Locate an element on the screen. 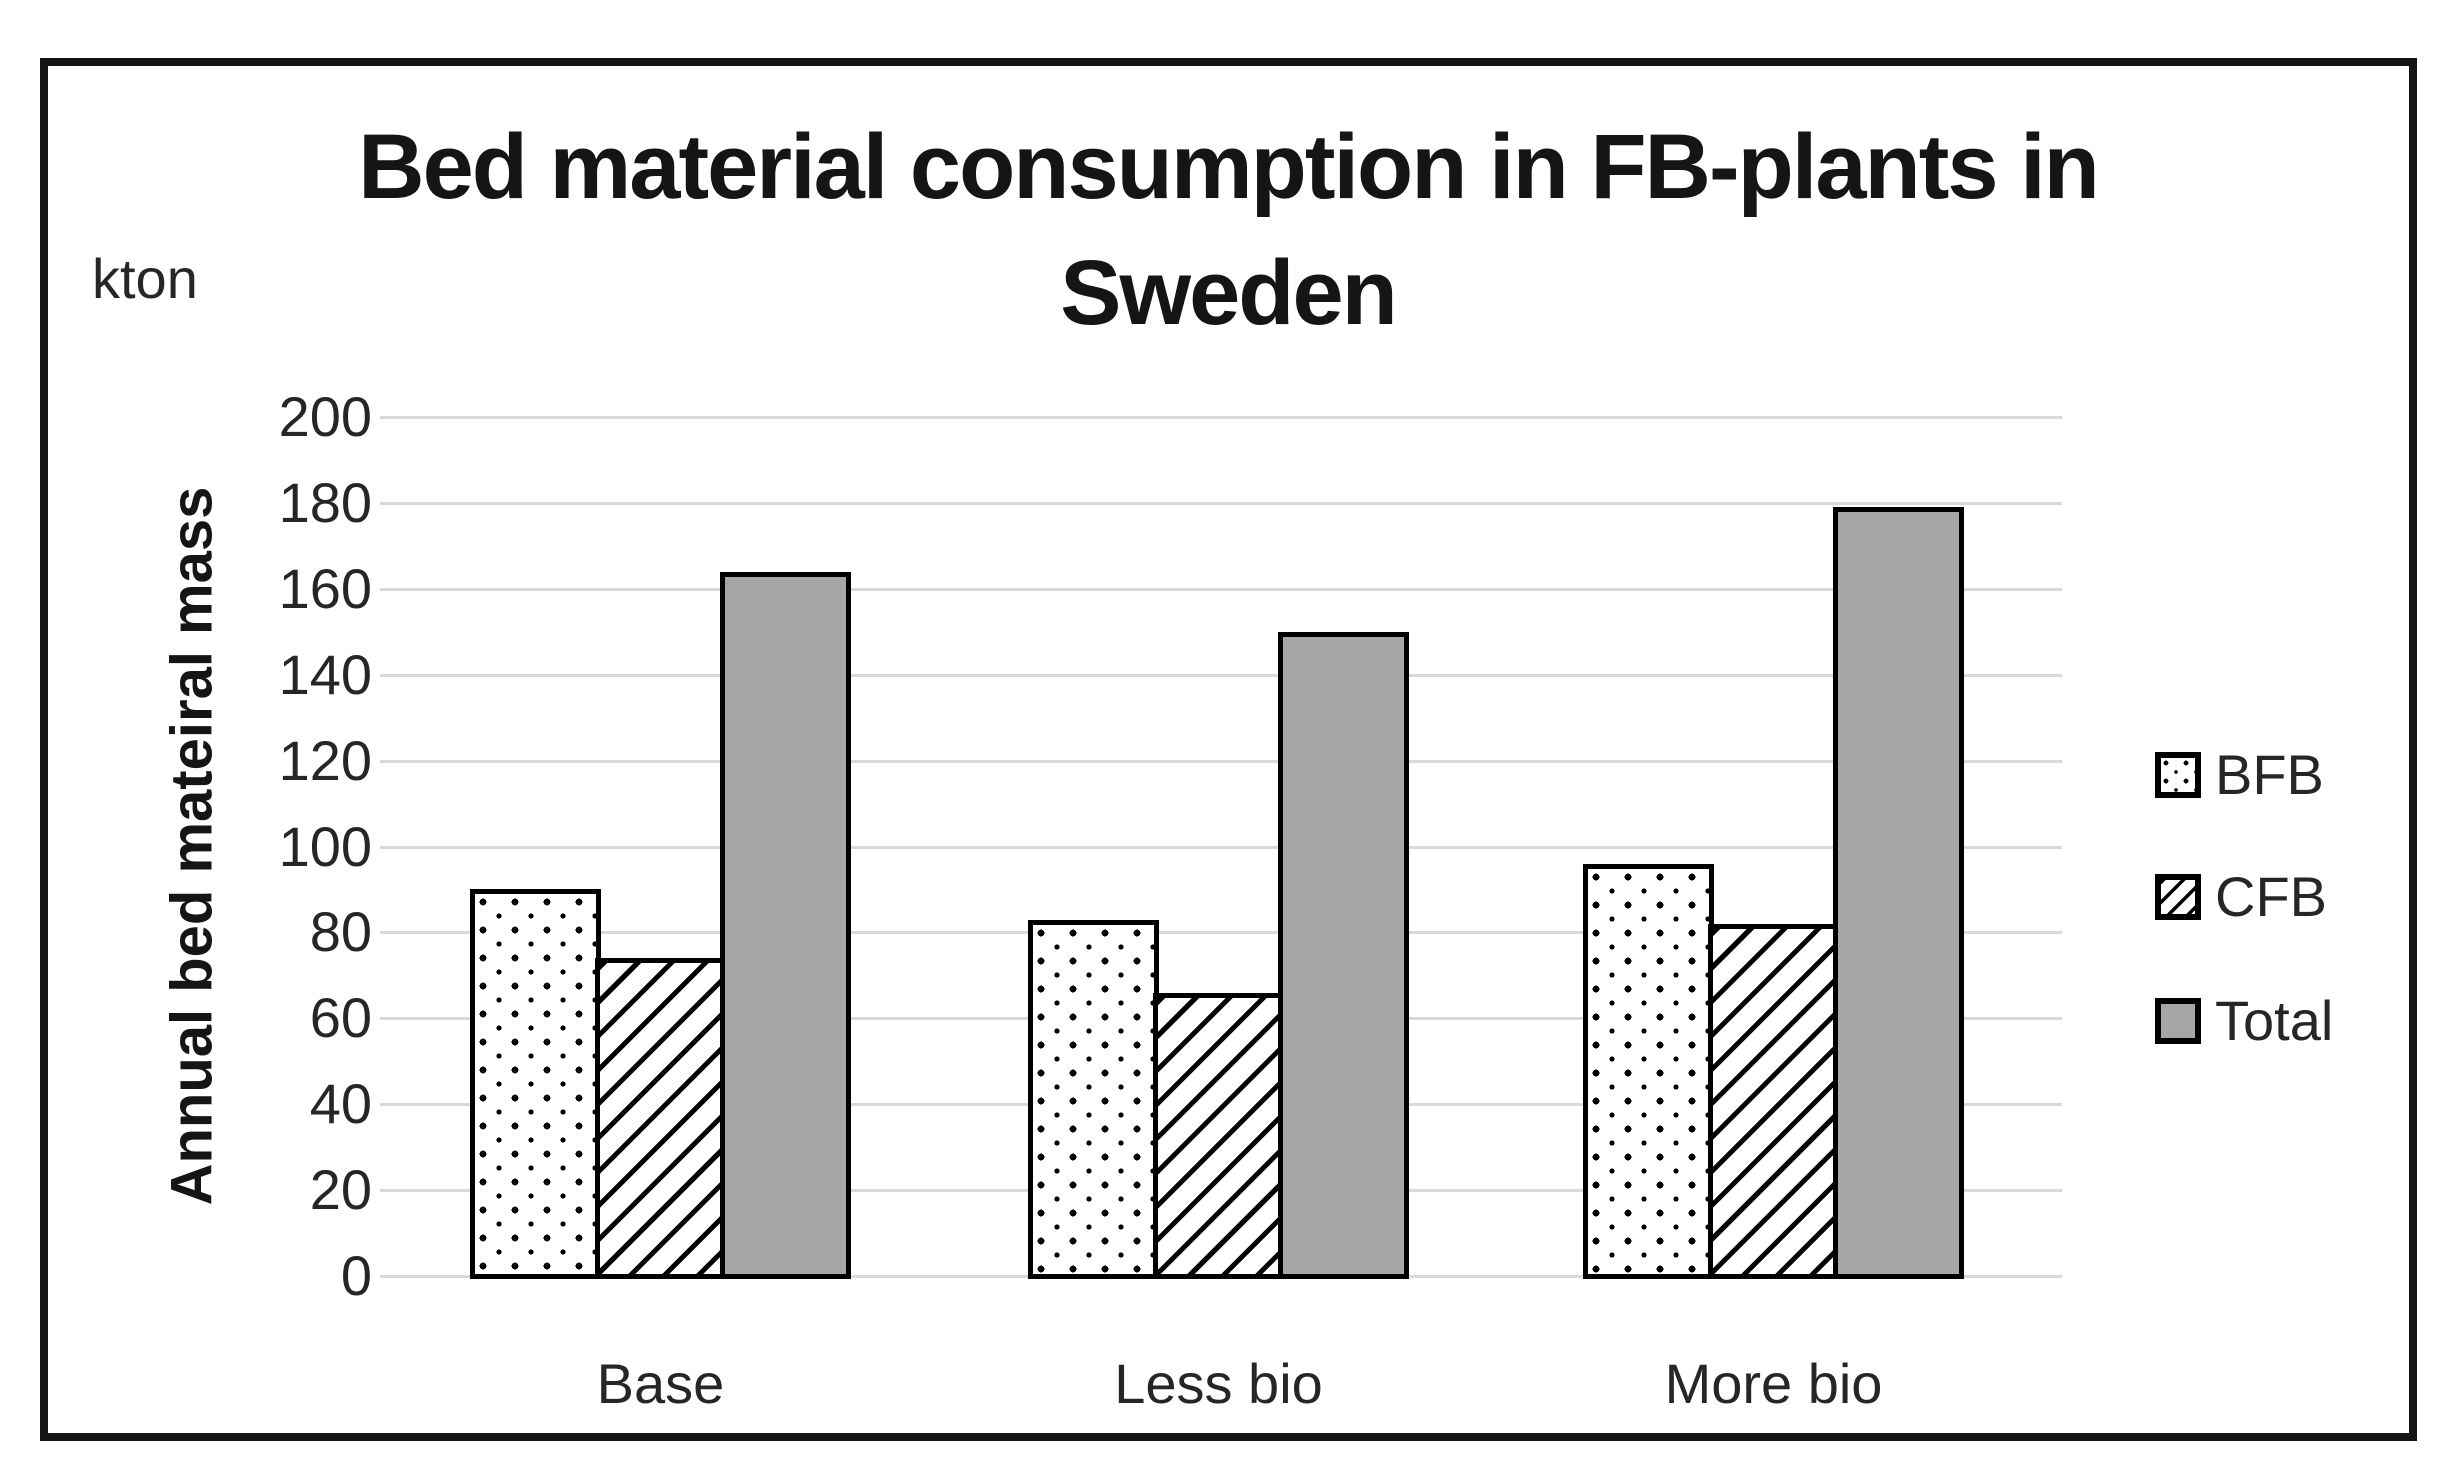 The image size is (2452, 1476). y-tick-label-200: 200 is located at coordinates (325, 416).